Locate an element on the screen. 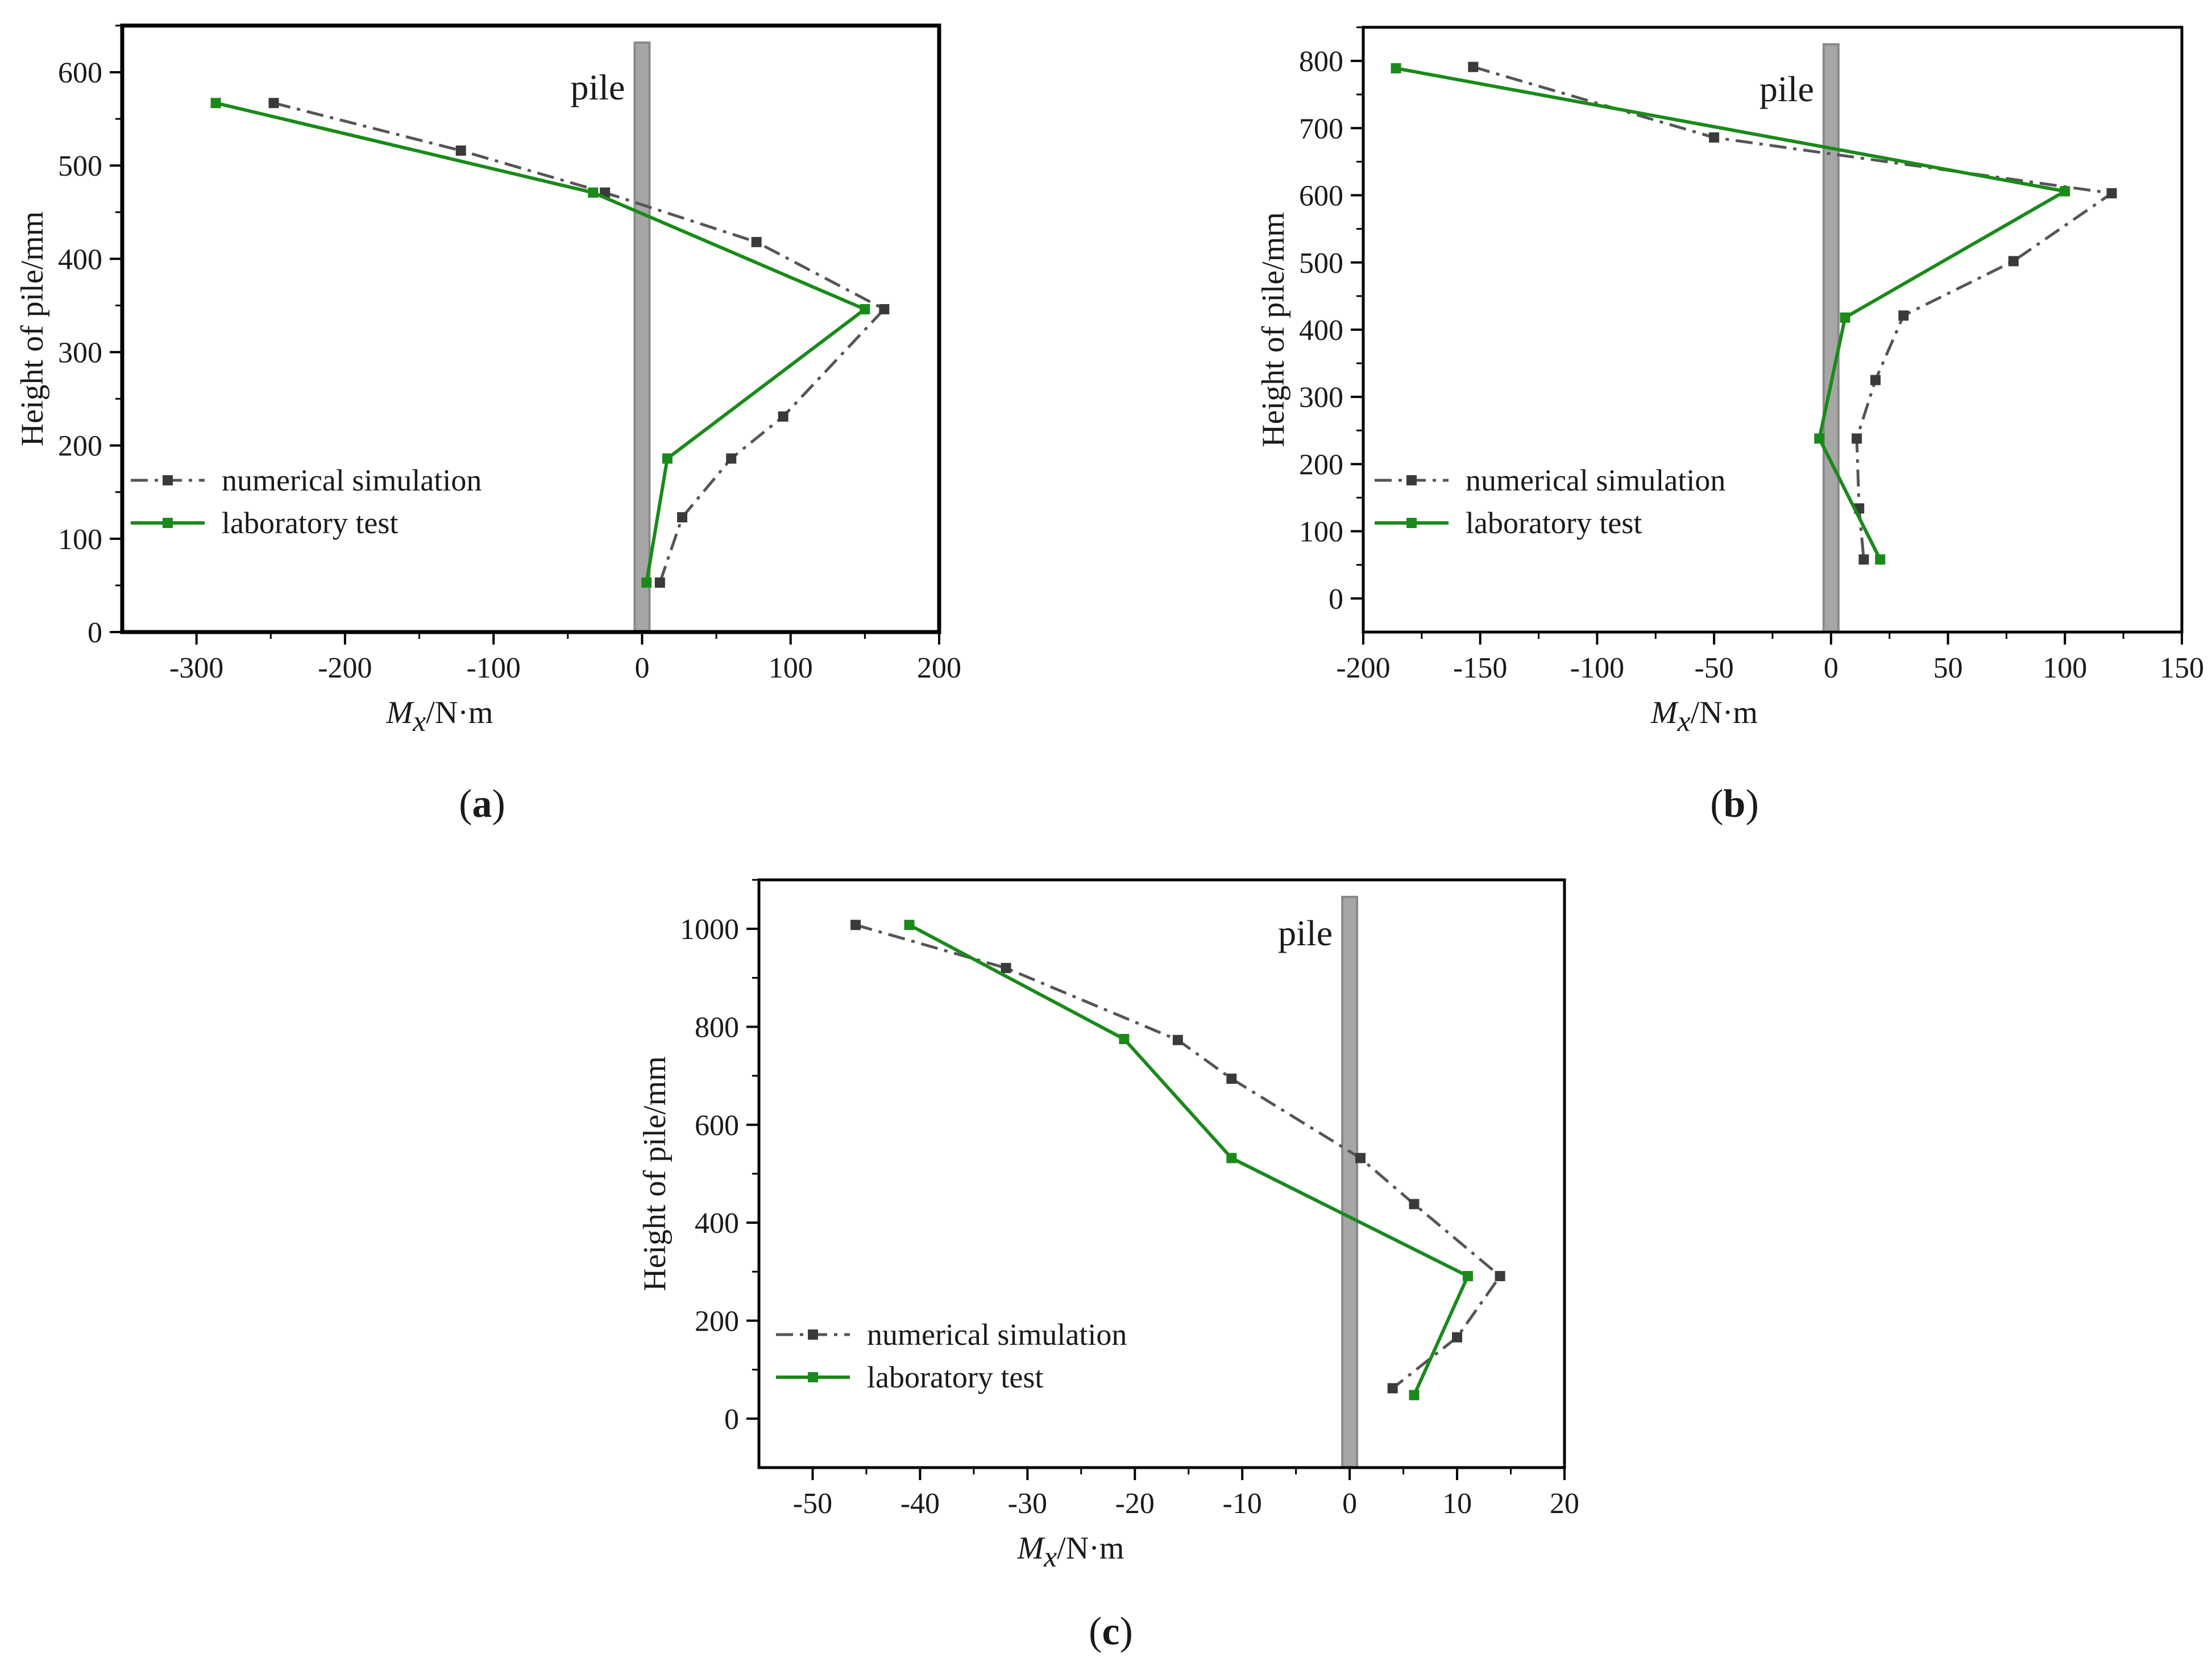 The height and width of the screenshot is (1658, 2212). x-axis-label-var: M is located at coordinates (1031, 1549).